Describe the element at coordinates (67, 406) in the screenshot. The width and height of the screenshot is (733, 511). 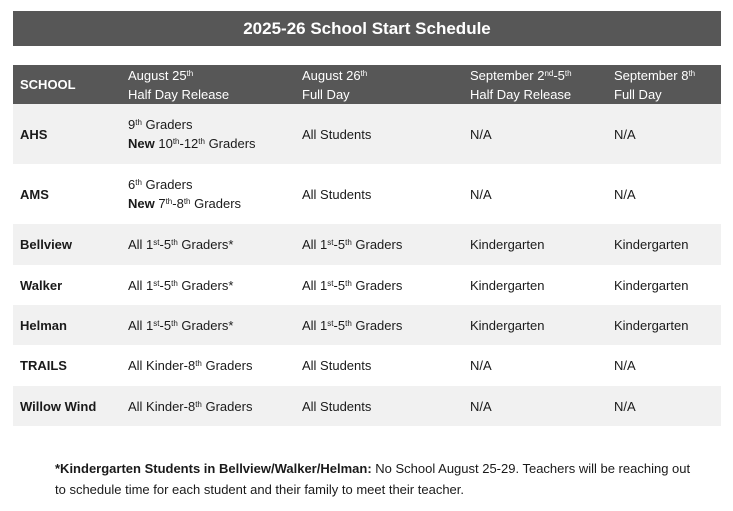
I see `school-name: Willow Wind` at that location.